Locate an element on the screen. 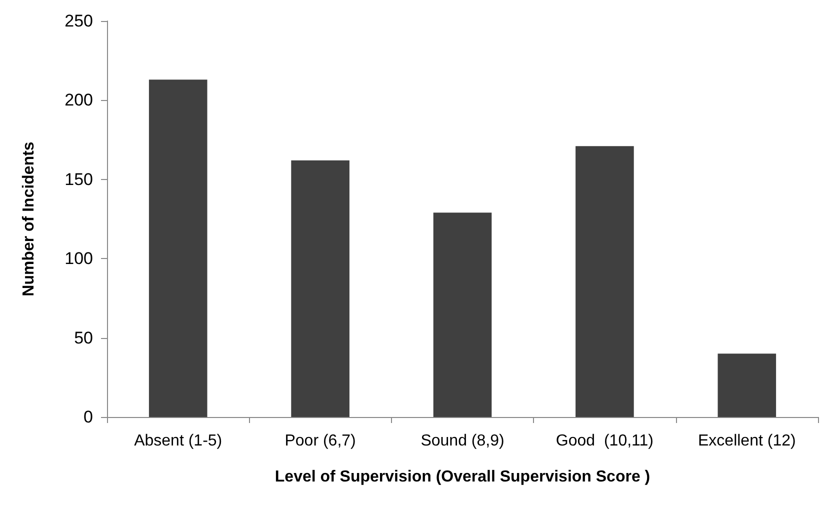 The height and width of the screenshot is (513, 829). y-tick-label: 100 is located at coordinates (78, 258).